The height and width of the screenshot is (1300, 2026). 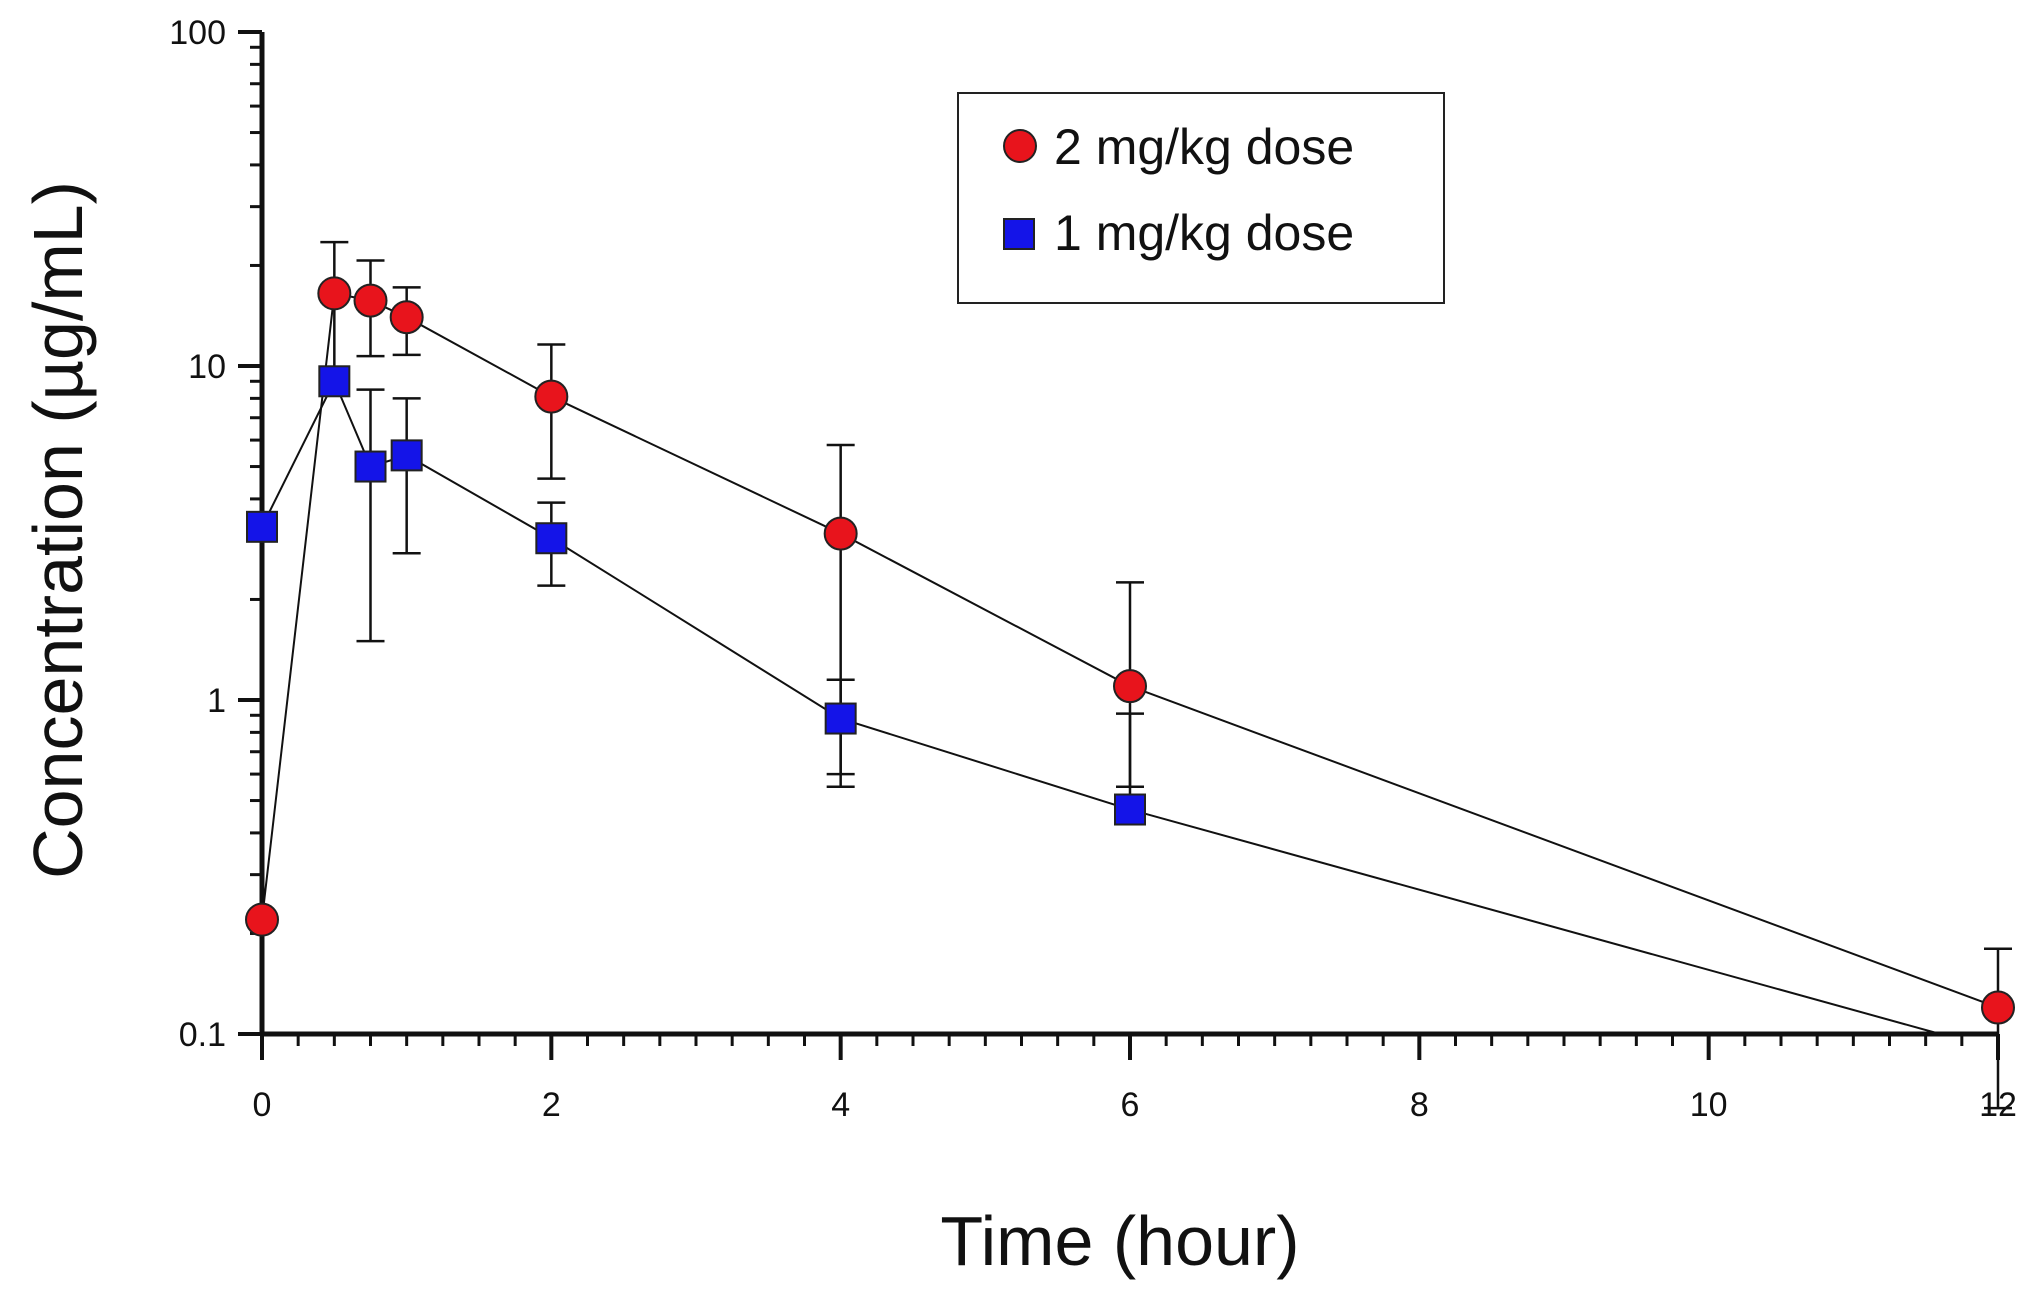 What do you see at coordinates (1119, 1241) in the screenshot?
I see `x-axis-title: Time (hour)` at bounding box center [1119, 1241].